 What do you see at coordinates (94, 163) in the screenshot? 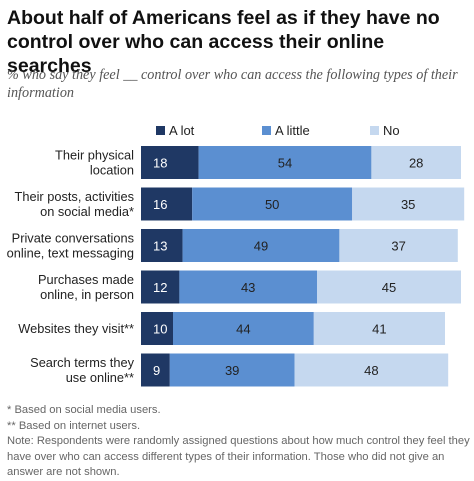
I see `category-label: Their physical location` at bounding box center [94, 163].